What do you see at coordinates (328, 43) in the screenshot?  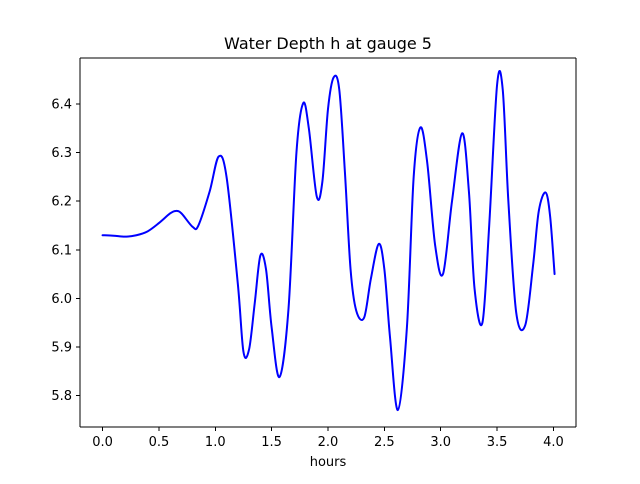 I see `chart-title: Water Depth h at gauge 5` at bounding box center [328, 43].